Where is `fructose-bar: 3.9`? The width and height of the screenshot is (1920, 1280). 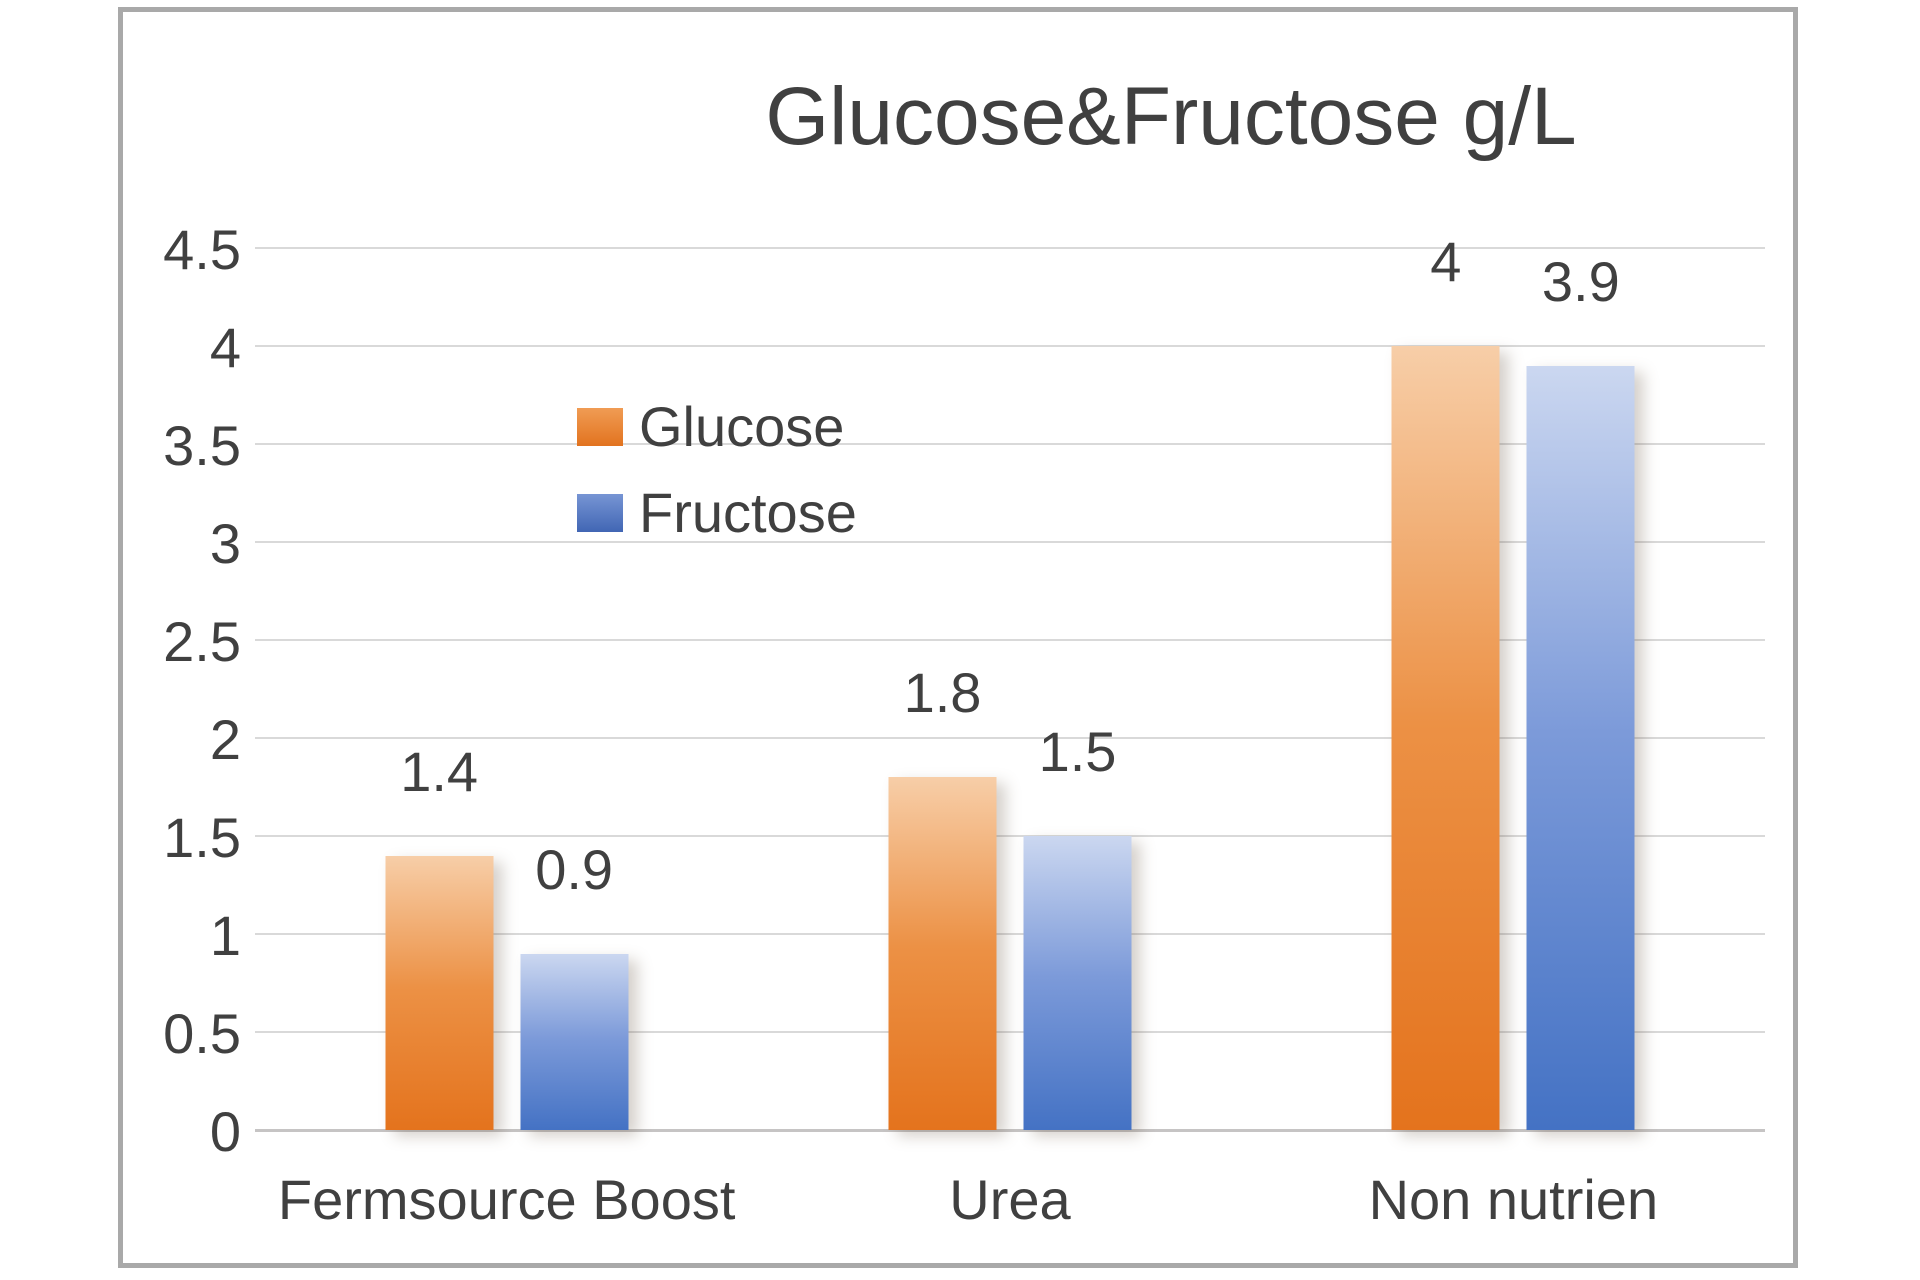 fructose-bar: 3.9 is located at coordinates (1580, 692).